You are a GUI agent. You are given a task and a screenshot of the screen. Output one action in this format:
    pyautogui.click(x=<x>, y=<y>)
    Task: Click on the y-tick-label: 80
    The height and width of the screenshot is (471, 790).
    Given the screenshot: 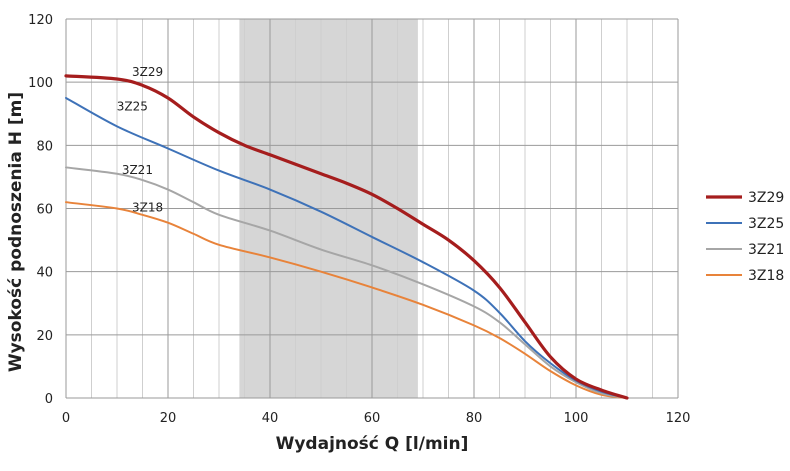 What is the action you would take?
    pyautogui.click(x=44, y=146)
    